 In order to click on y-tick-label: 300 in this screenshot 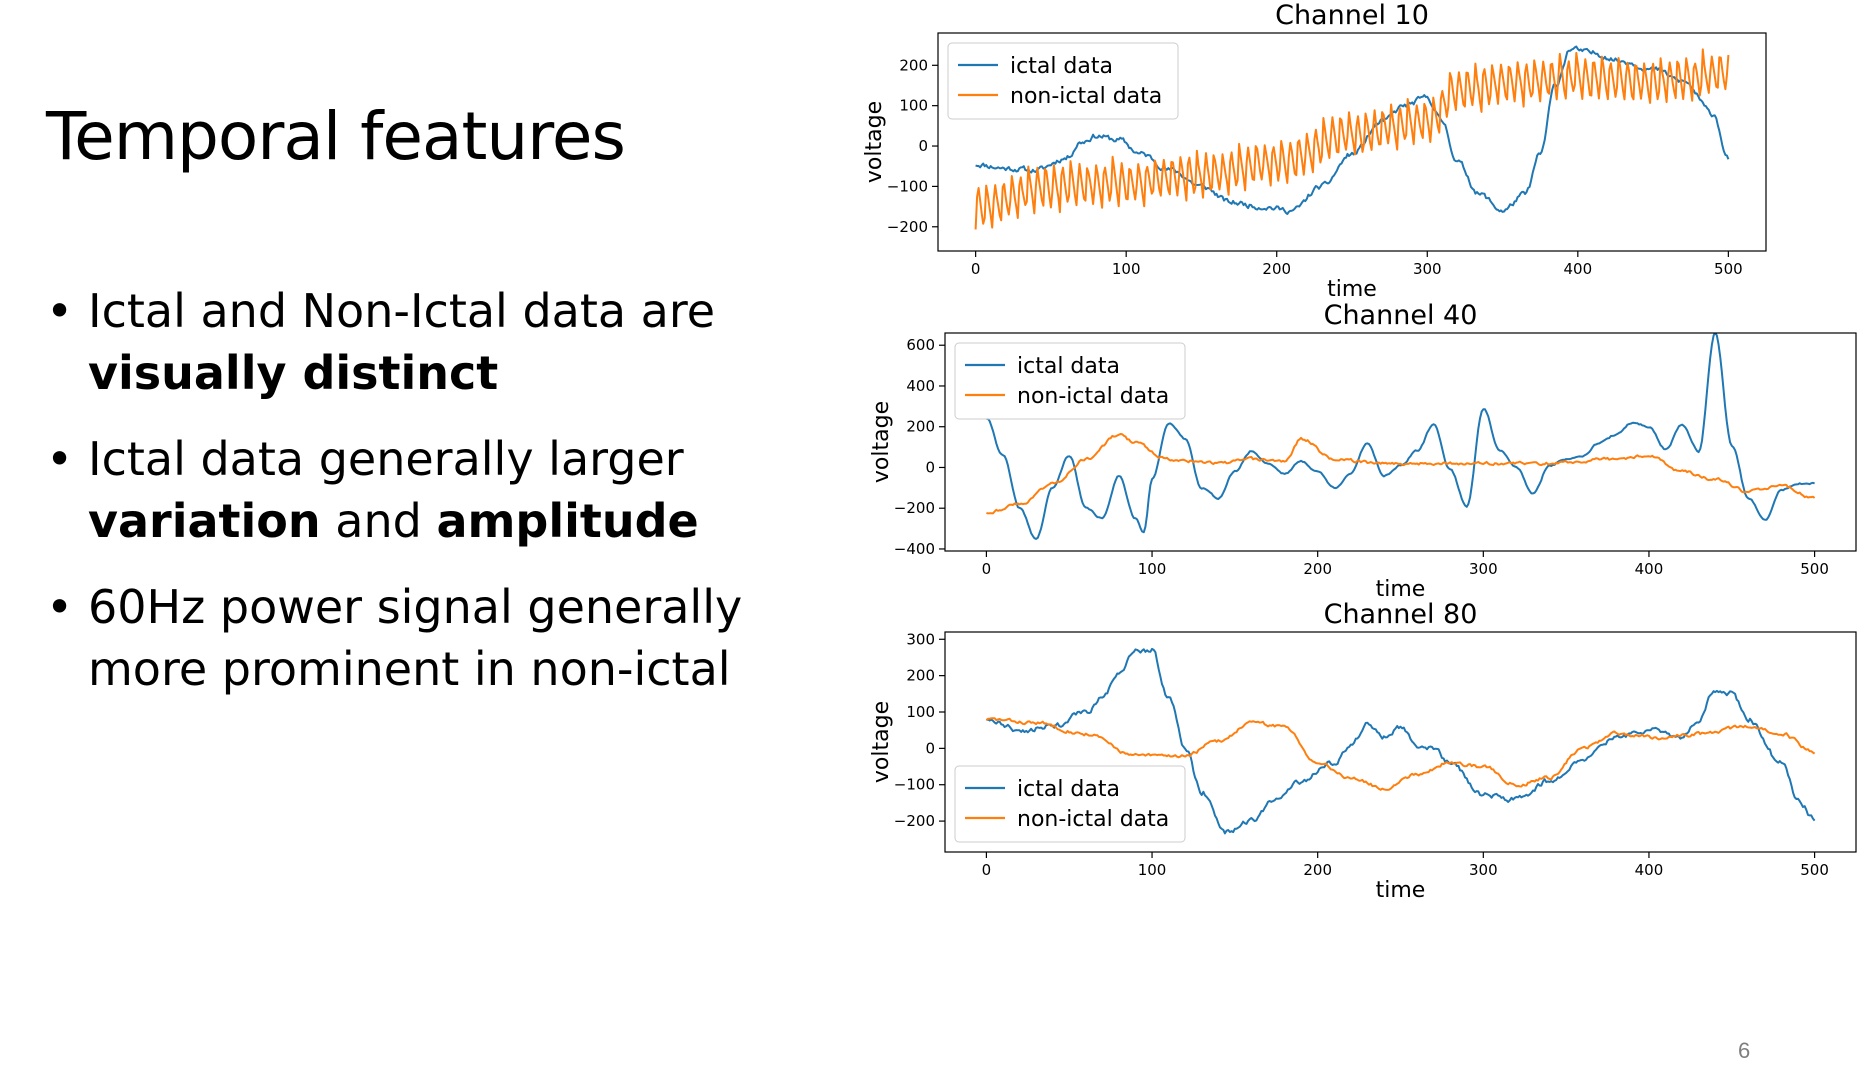, I will do `click(920, 639)`.